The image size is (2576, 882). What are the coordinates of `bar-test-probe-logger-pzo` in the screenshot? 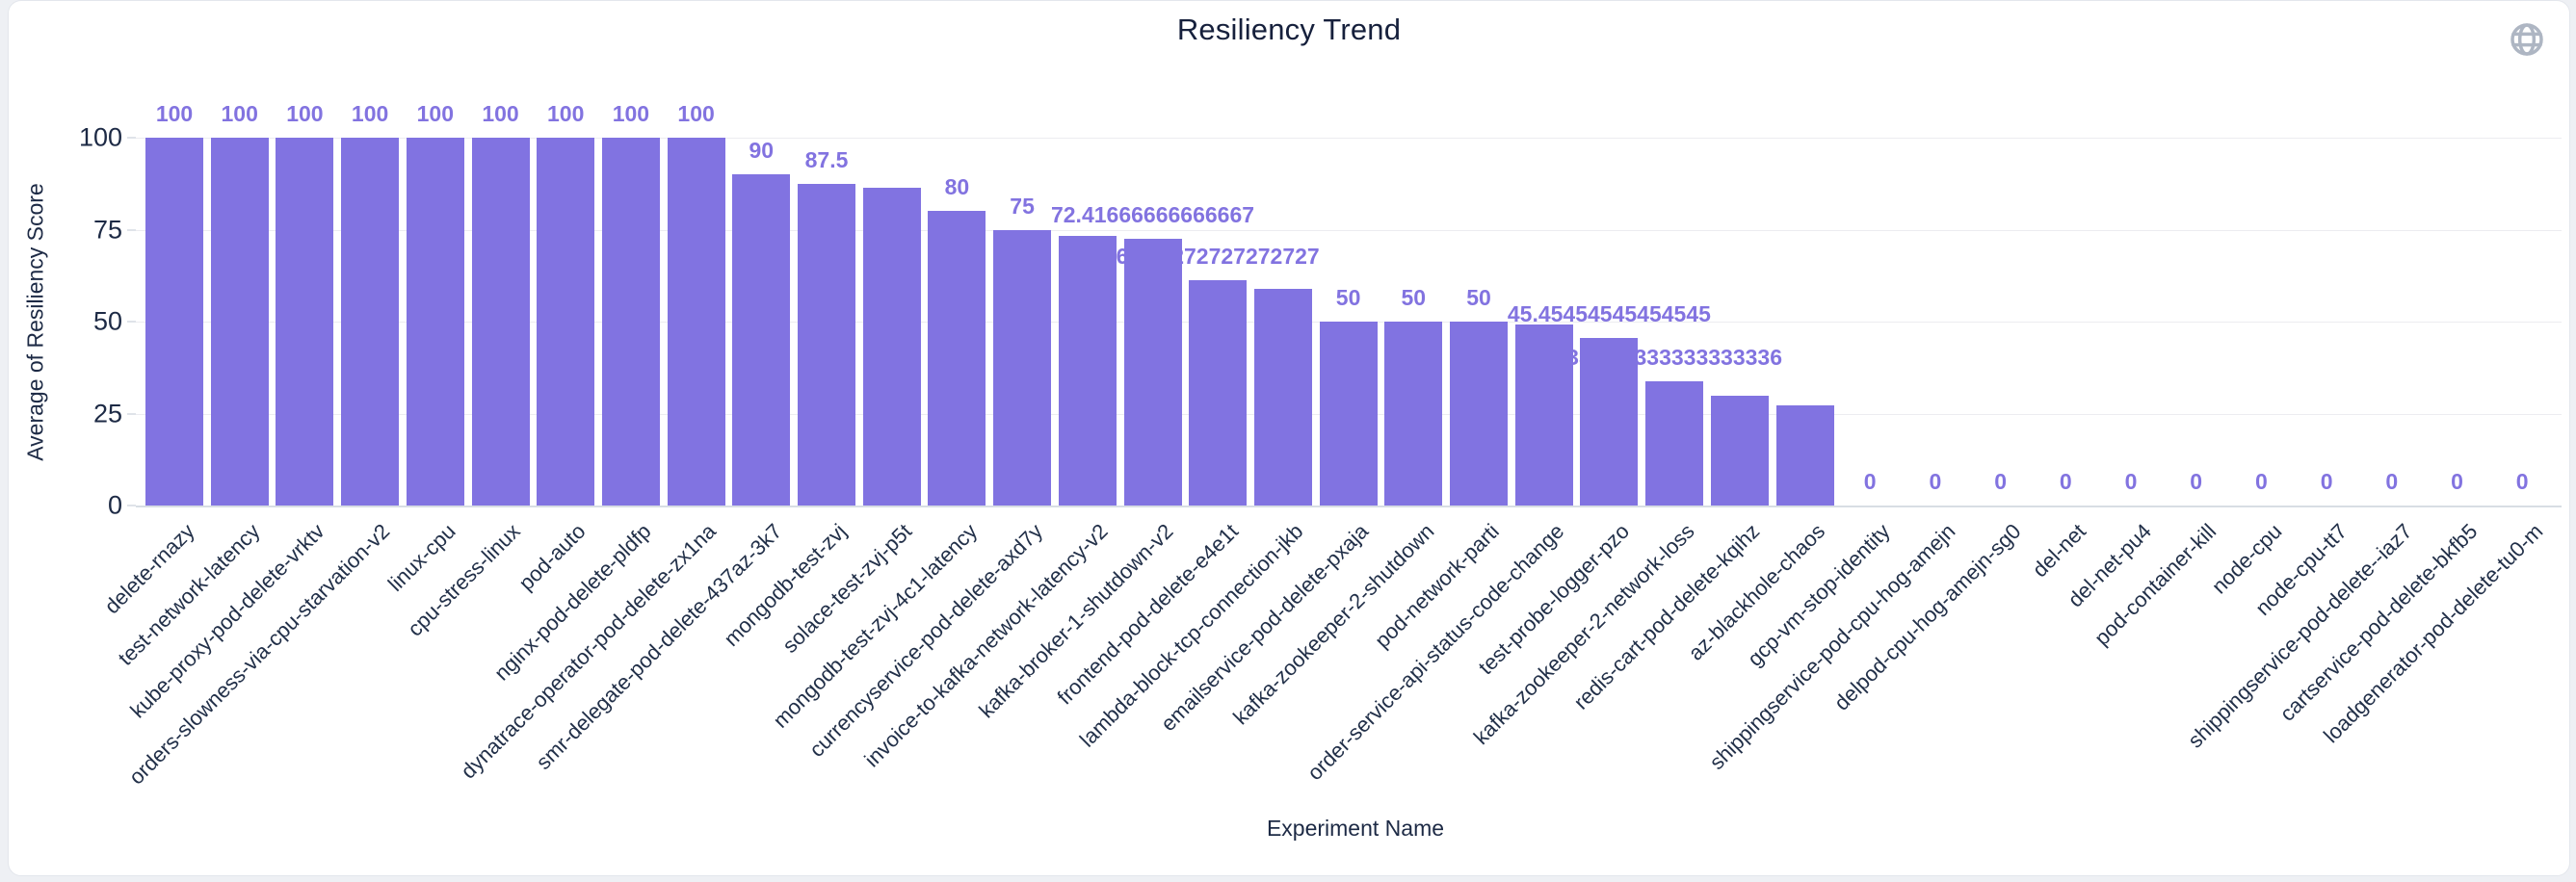 It's located at (1610, 422).